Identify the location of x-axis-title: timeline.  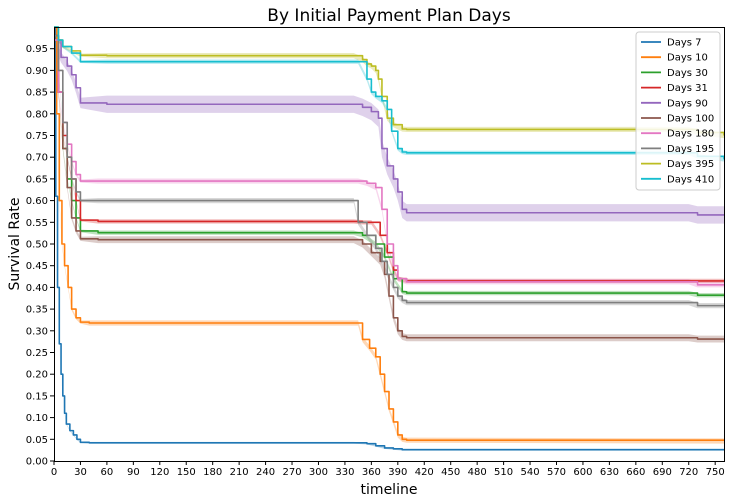
(389, 490).